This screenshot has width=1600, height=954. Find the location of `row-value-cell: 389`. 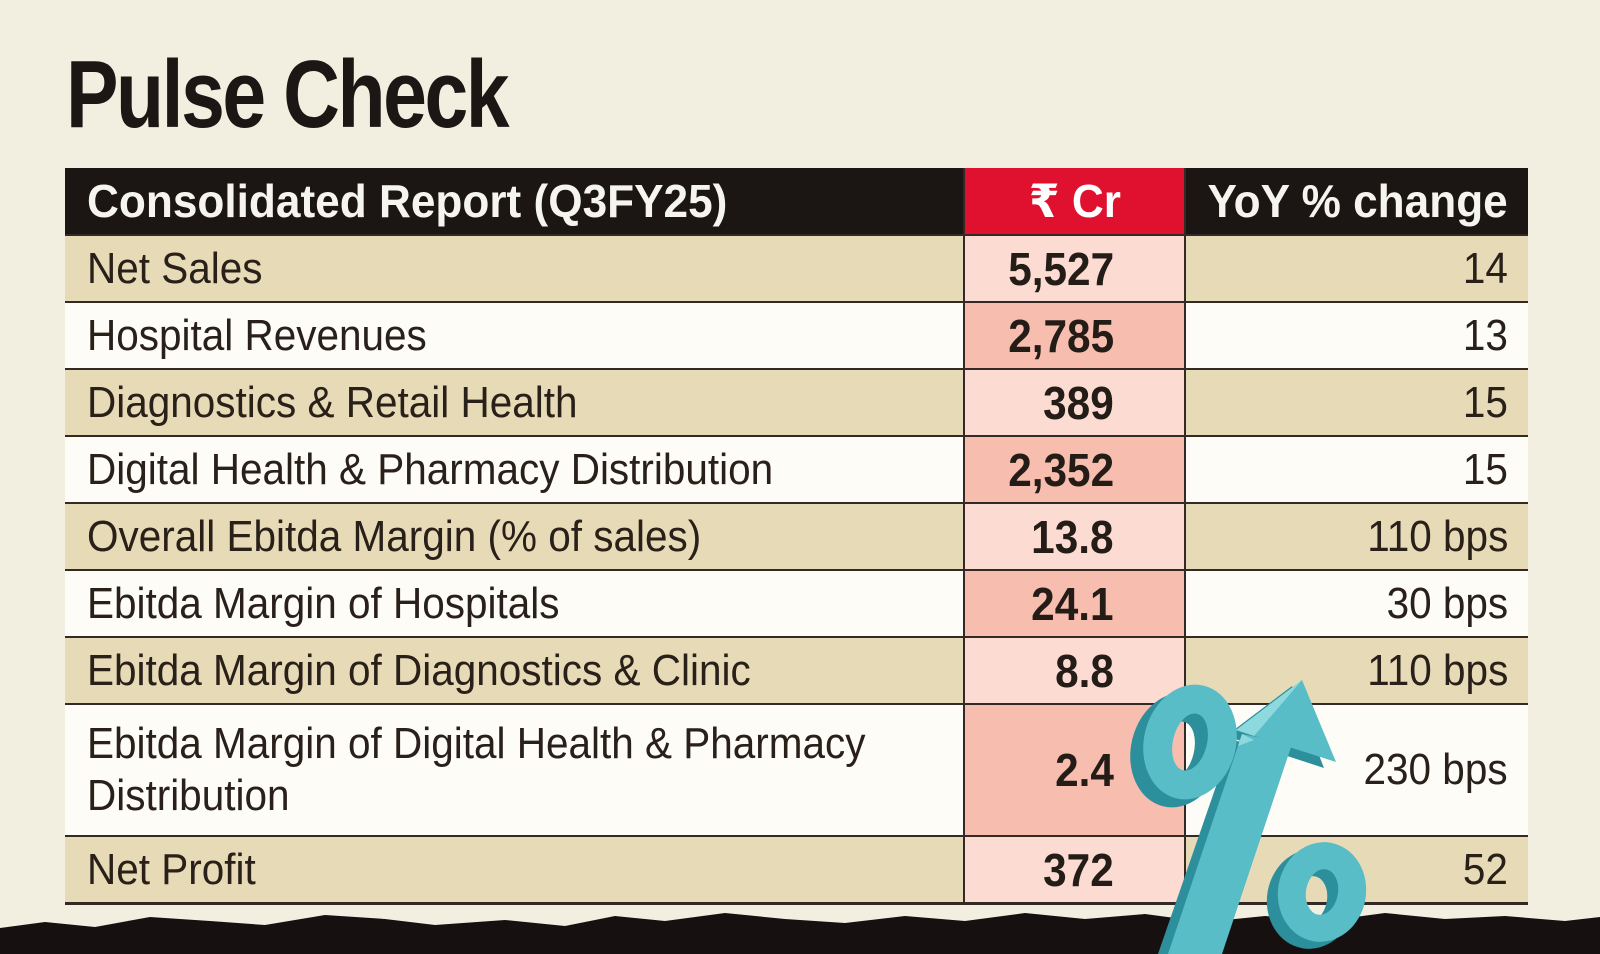

row-value-cell: 389 is located at coordinates (1074, 402).